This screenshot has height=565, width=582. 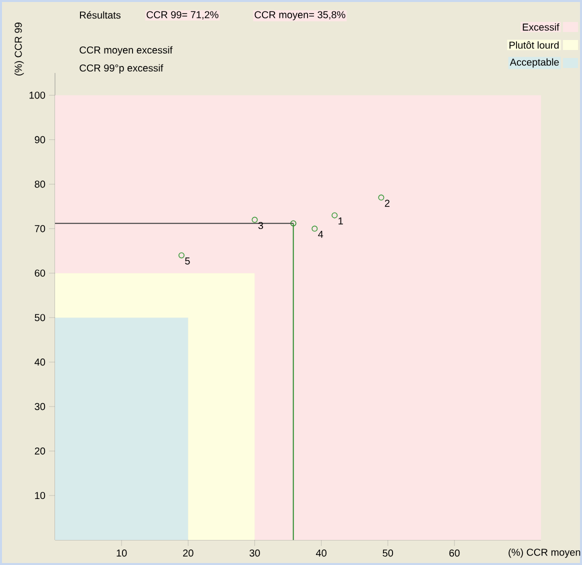 What do you see at coordinates (40, 496) in the screenshot?
I see `y-tick-label: 10` at bounding box center [40, 496].